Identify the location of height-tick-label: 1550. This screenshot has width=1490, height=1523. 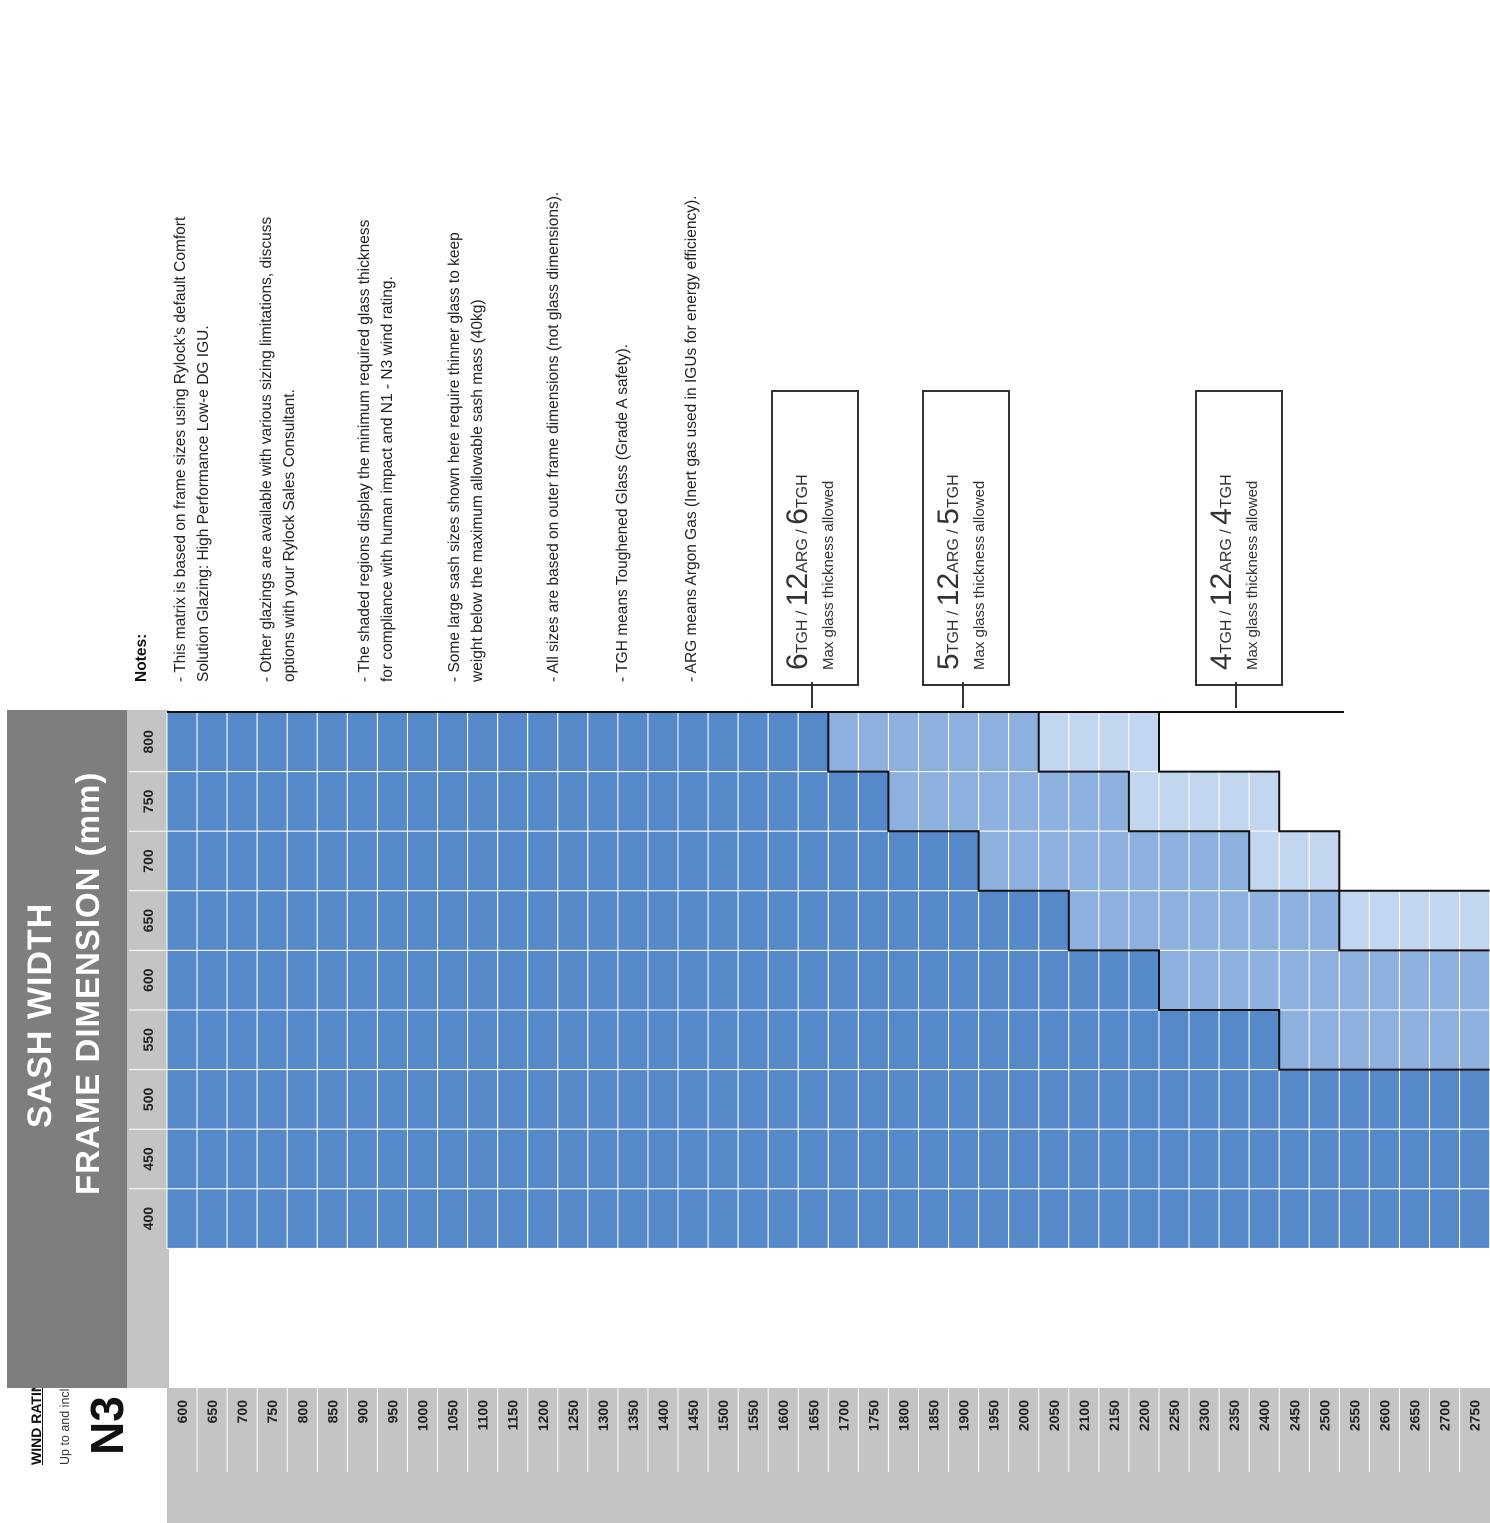
(753, 1415).